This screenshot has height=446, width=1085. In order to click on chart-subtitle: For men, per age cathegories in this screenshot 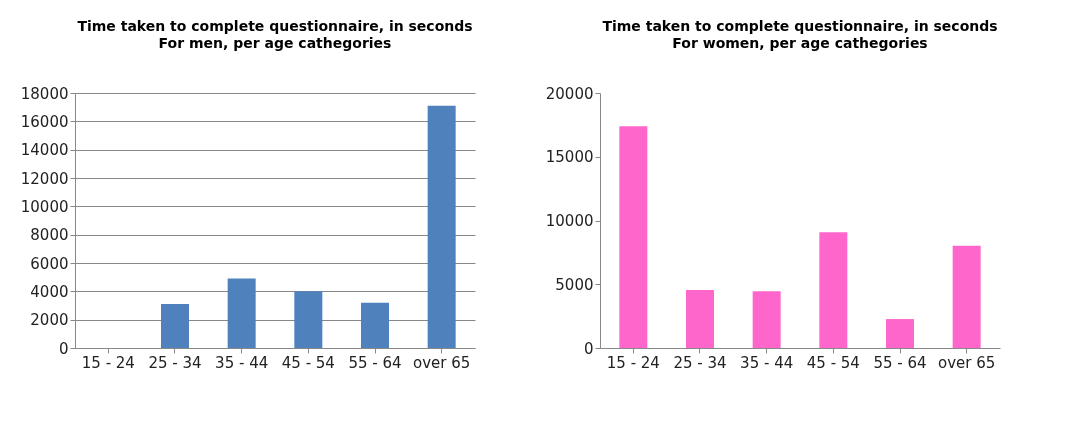, I will do `click(275, 43)`.